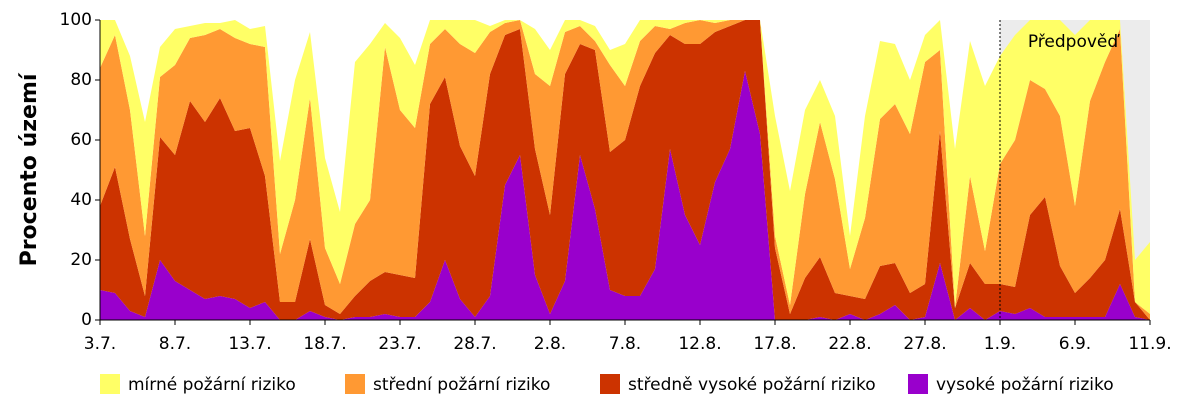 The image size is (1200, 404). What do you see at coordinates (1075, 344) in the screenshot?
I see `x-tick-label: 6.9.` at bounding box center [1075, 344].